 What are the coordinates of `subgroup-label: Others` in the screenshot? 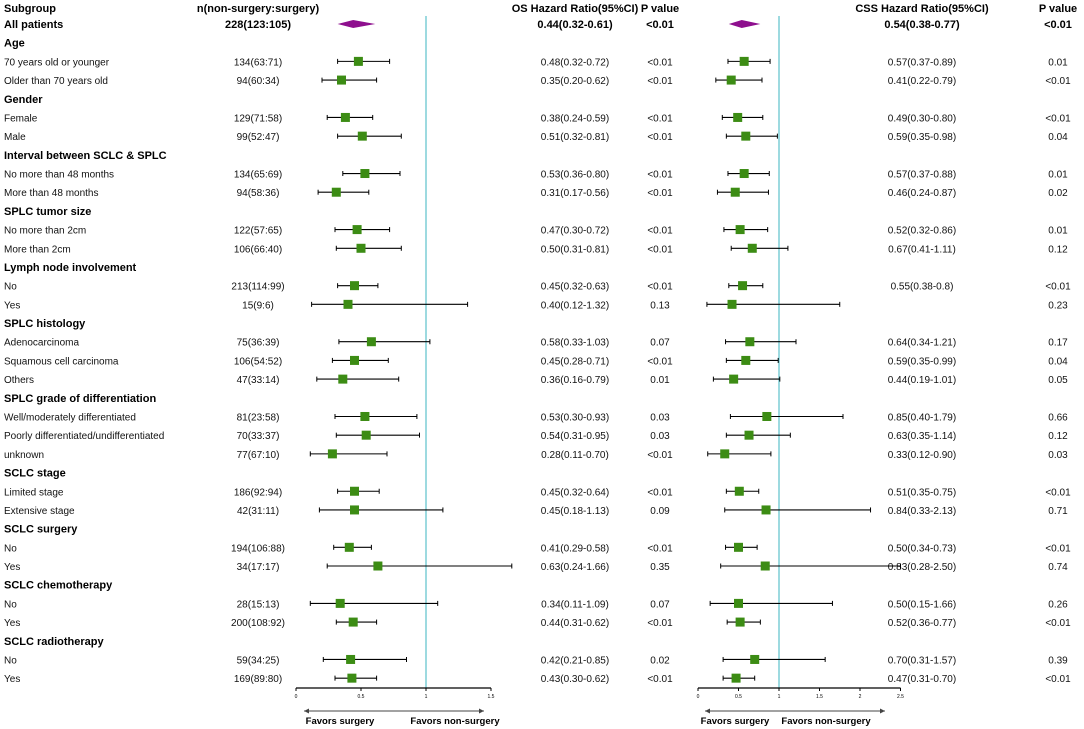 It's located at (19, 380).